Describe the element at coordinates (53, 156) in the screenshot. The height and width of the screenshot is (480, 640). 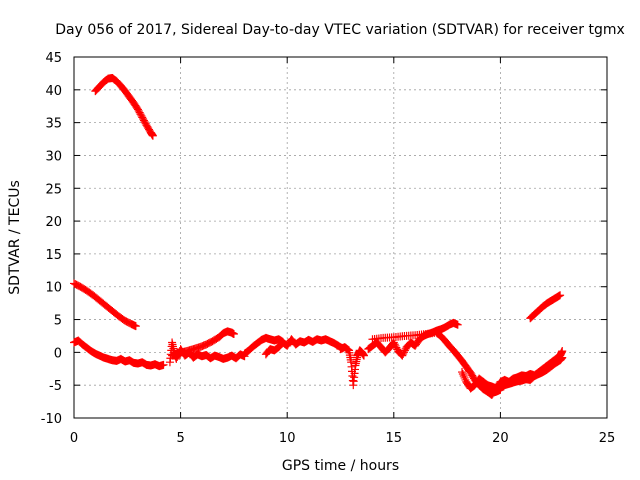
I see `y-tick-label: 30` at that location.